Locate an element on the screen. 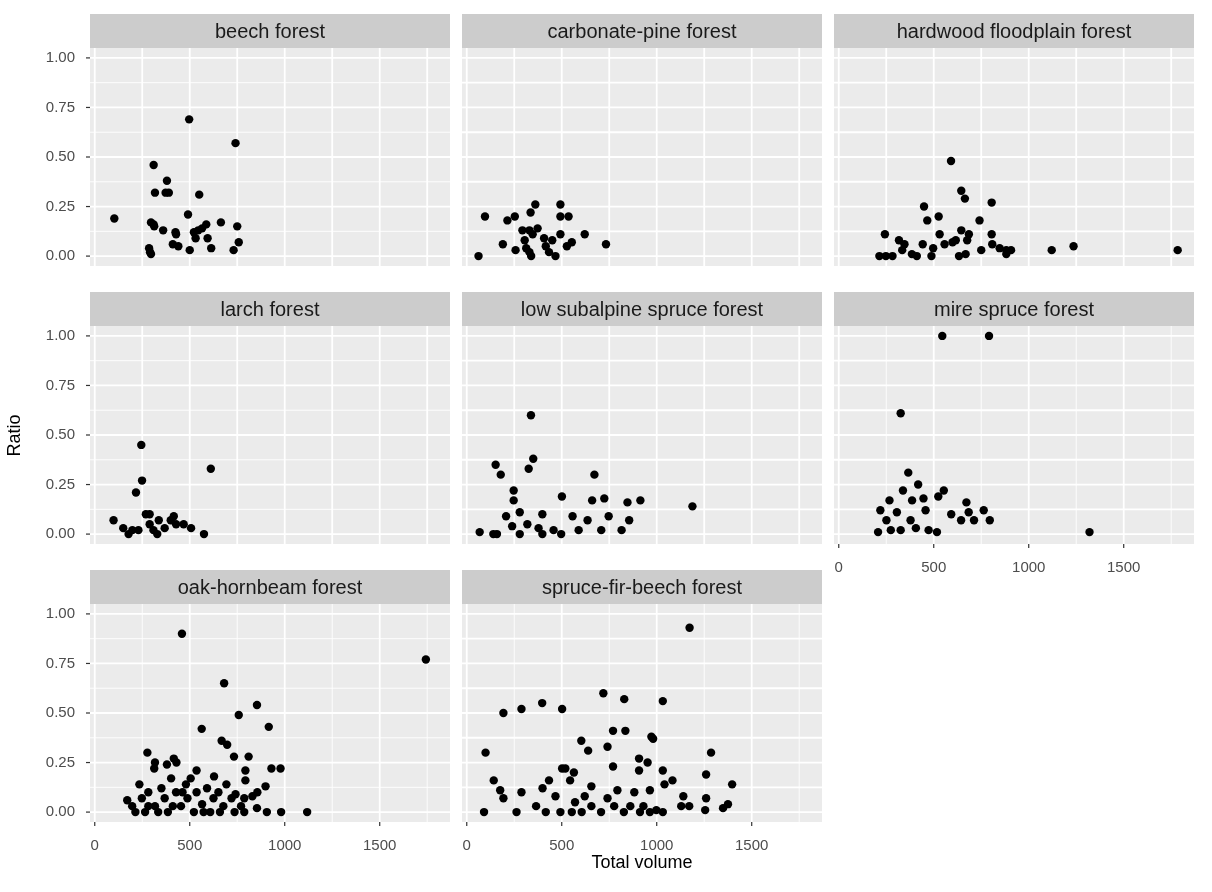  chart-title: hardwood floodplain forest is located at coordinates (1014, 31).